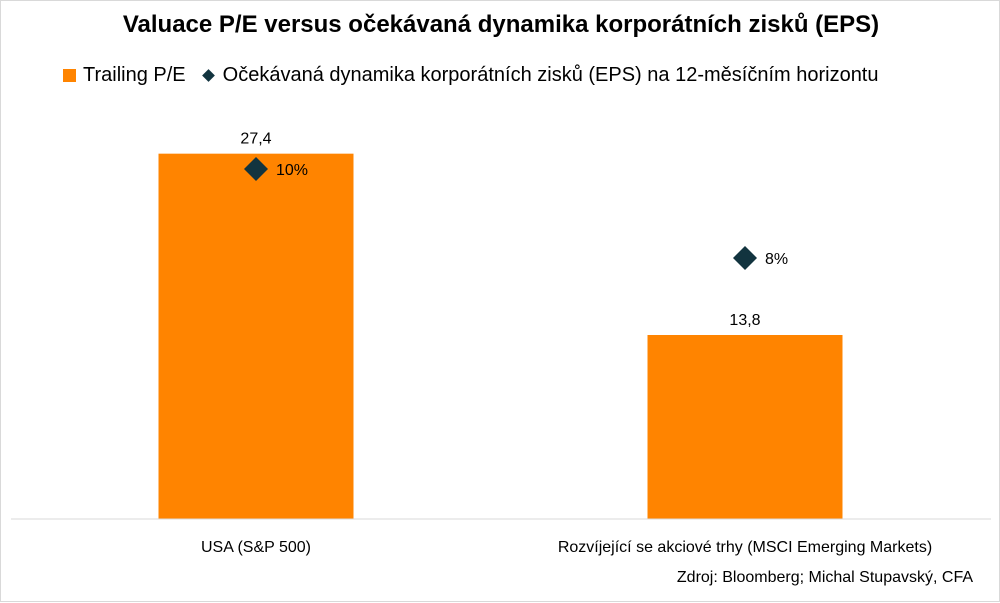 This screenshot has width=1000, height=603. What do you see at coordinates (292, 170) in the screenshot?
I see `eps-label-0: 10%` at bounding box center [292, 170].